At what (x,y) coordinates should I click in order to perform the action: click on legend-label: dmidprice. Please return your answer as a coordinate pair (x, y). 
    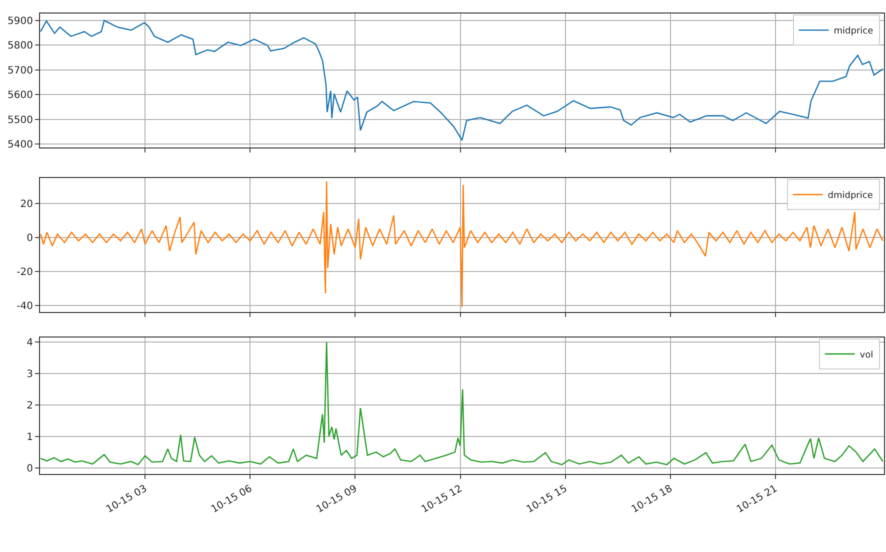
    Looking at the image, I should click on (851, 196).